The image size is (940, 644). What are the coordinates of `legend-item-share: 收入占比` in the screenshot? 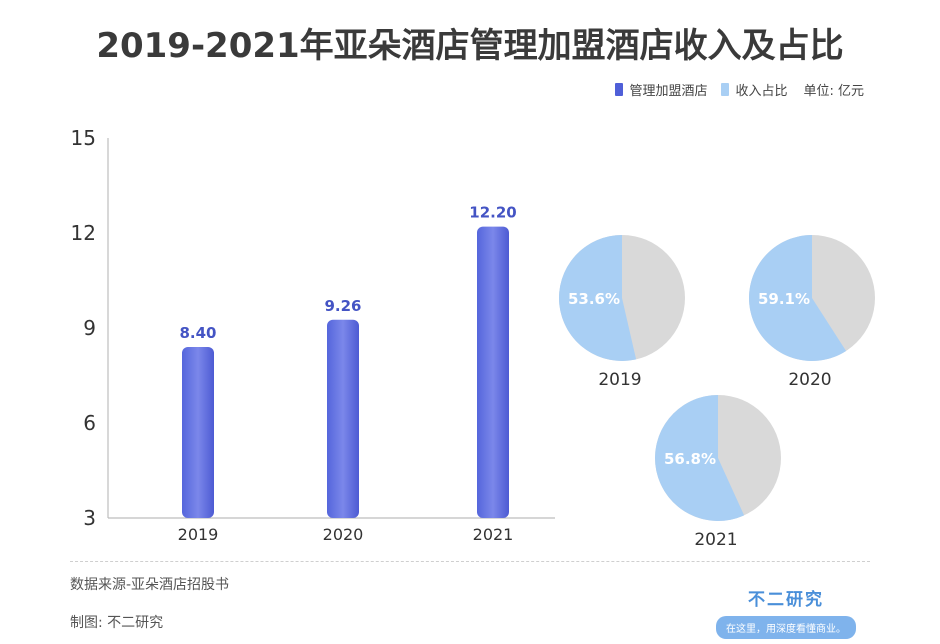 It's located at (754, 89).